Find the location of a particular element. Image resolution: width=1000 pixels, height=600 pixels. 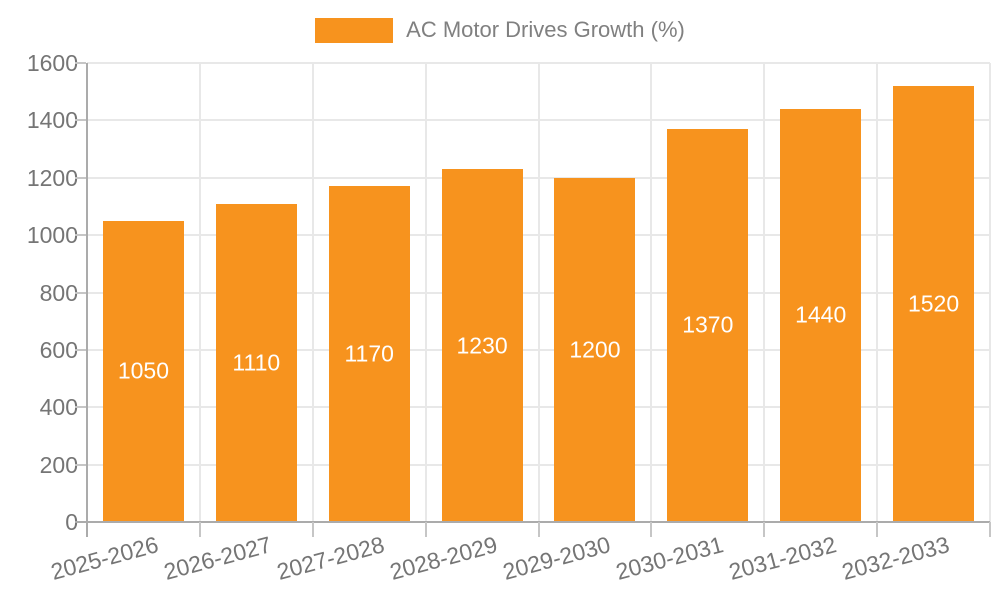

bar-value-label: 1520 is located at coordinates (933, 303).